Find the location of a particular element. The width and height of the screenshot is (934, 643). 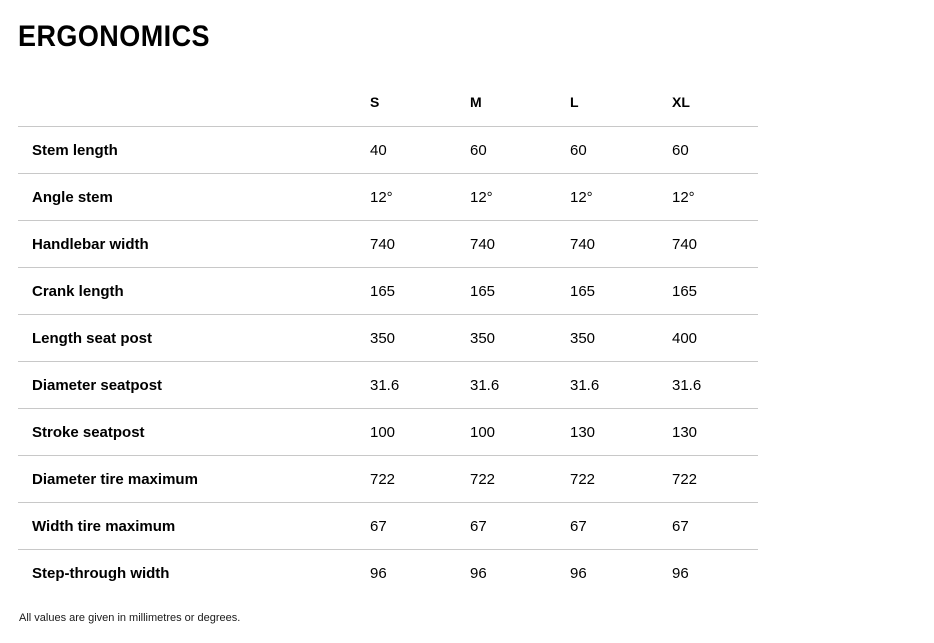

table-row: Diameter tire maximum 722 722 722 722 is located at coordinates (388, 479).